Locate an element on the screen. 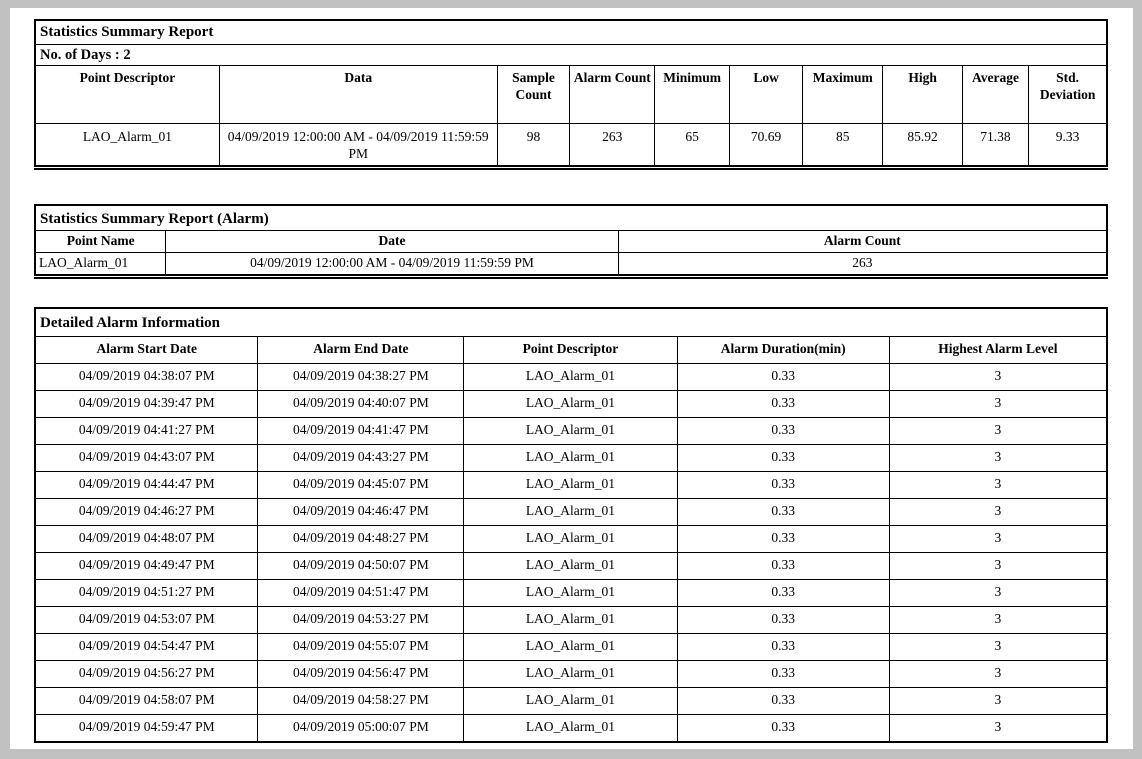 The width and height of the screenshot is (1142, 759). col-header-point-descriptor: Point Descriptor is located at coordinates (127, 94).